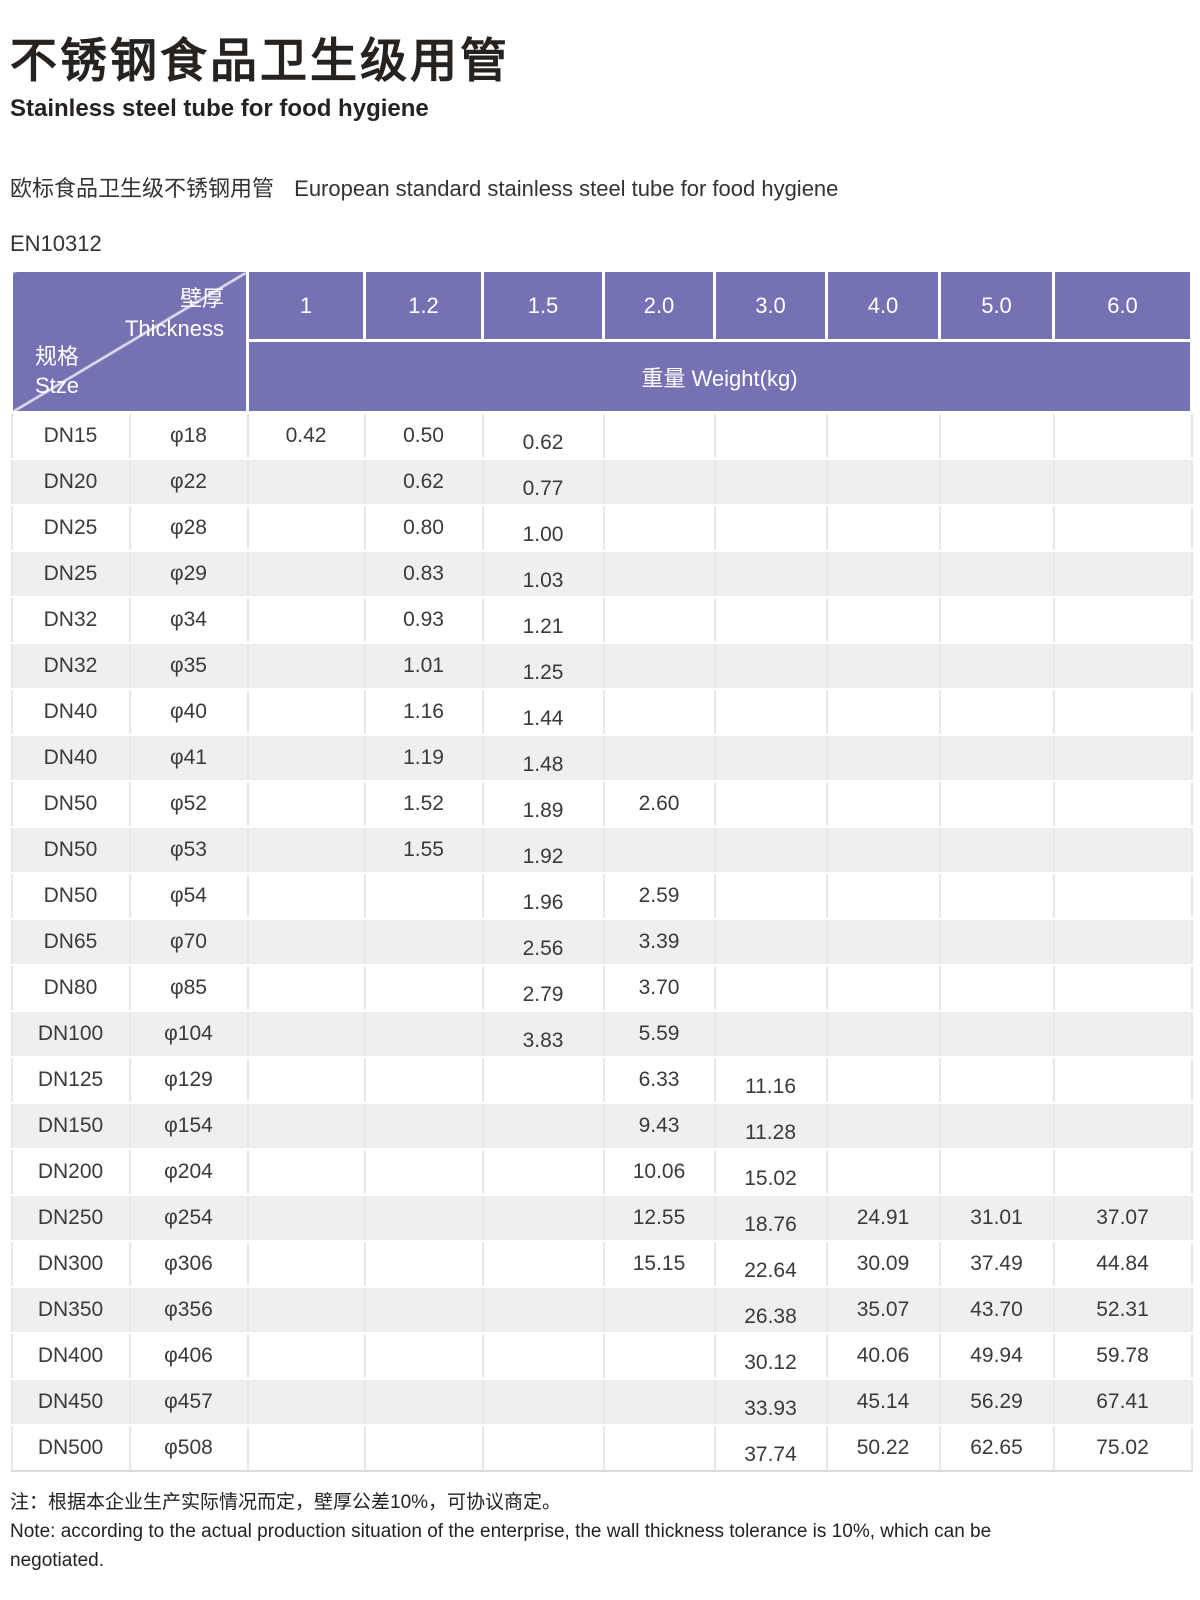 The image size is (1200, 1600). Describe the element at coordinates (883, 1218) in the screenshot. I see `weight-cell: 24.91` at that location.